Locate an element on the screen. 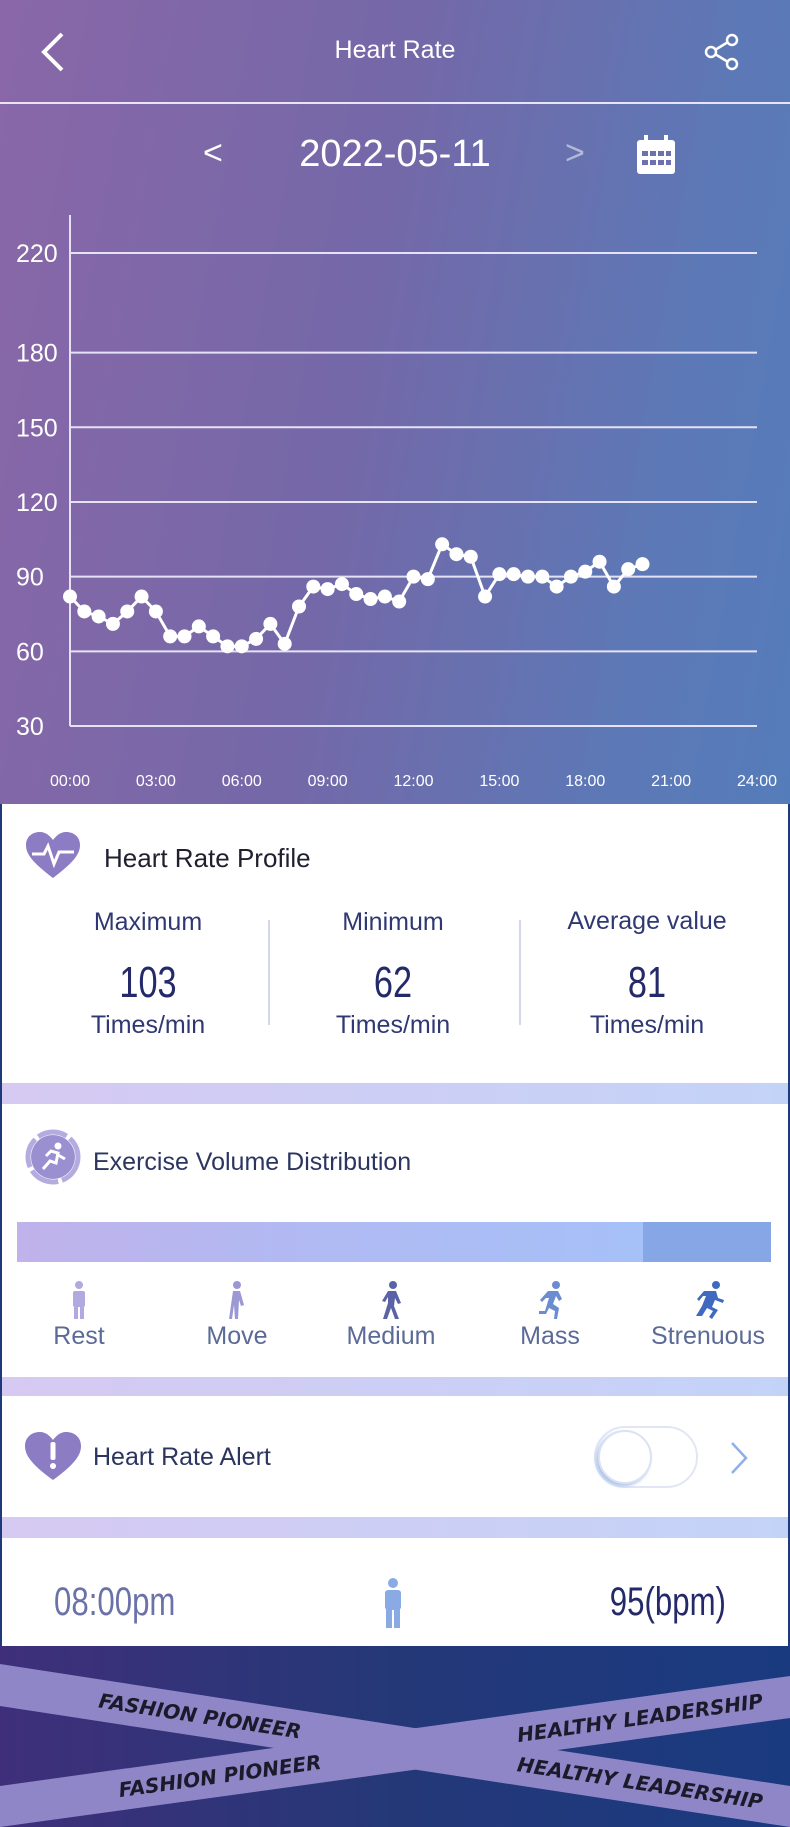 This screenshot has height=1827, width=790. back-button is located at coordinates (53, 52).